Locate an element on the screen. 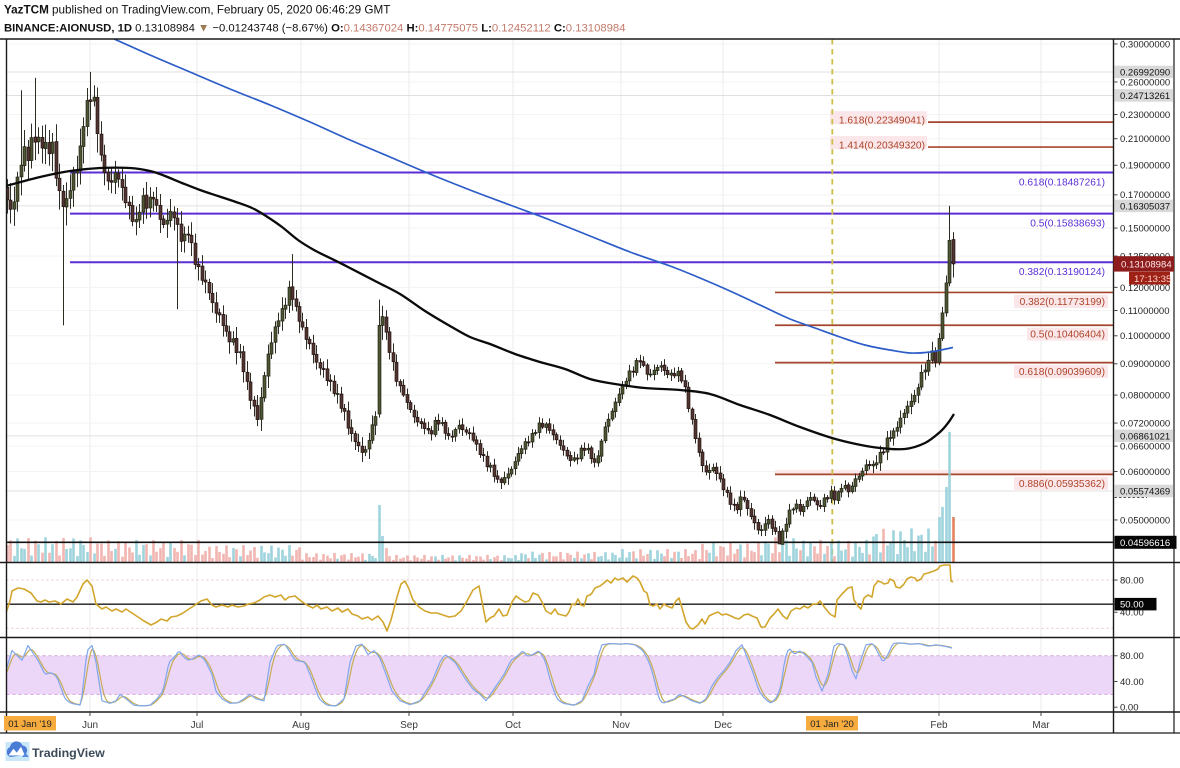 The image size is (1180, 768). svg-text: 0.382(0.11773199) is located at coordinates (1062, 302).